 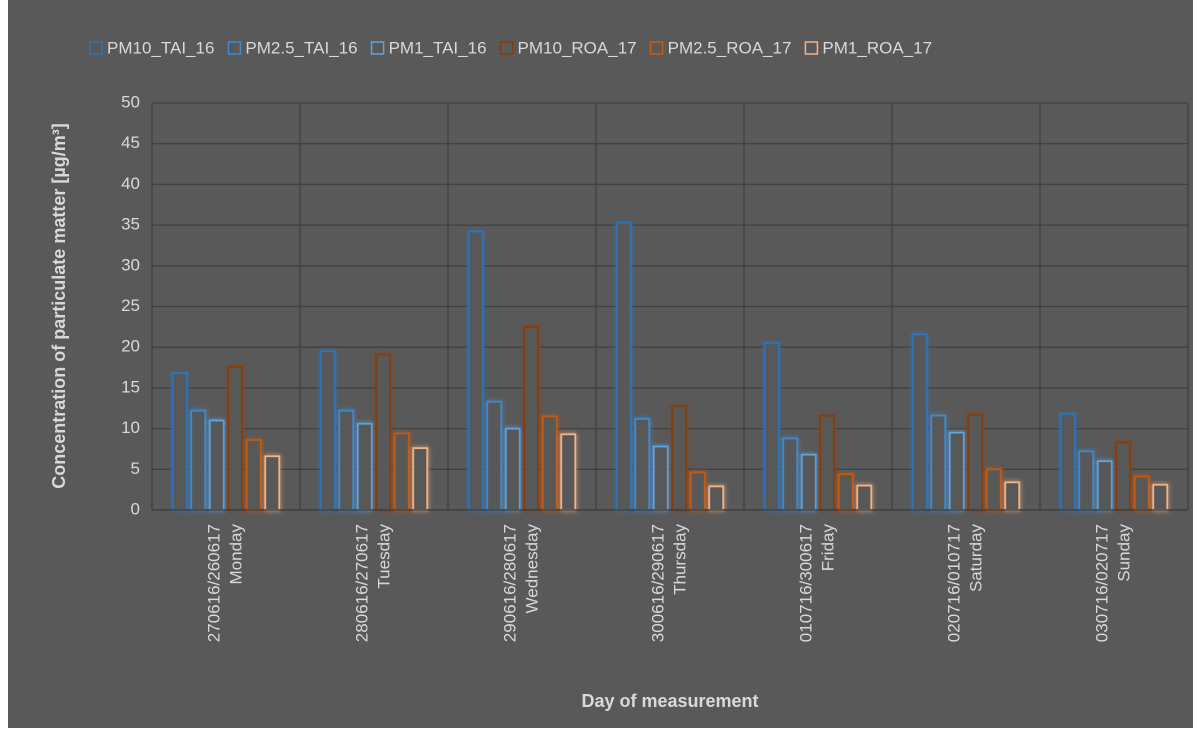 What do you see at coordinates (877, 47) in the screenshot?
I see `legend-label: PM1_ROA_17` at bounding box center [877, 47].